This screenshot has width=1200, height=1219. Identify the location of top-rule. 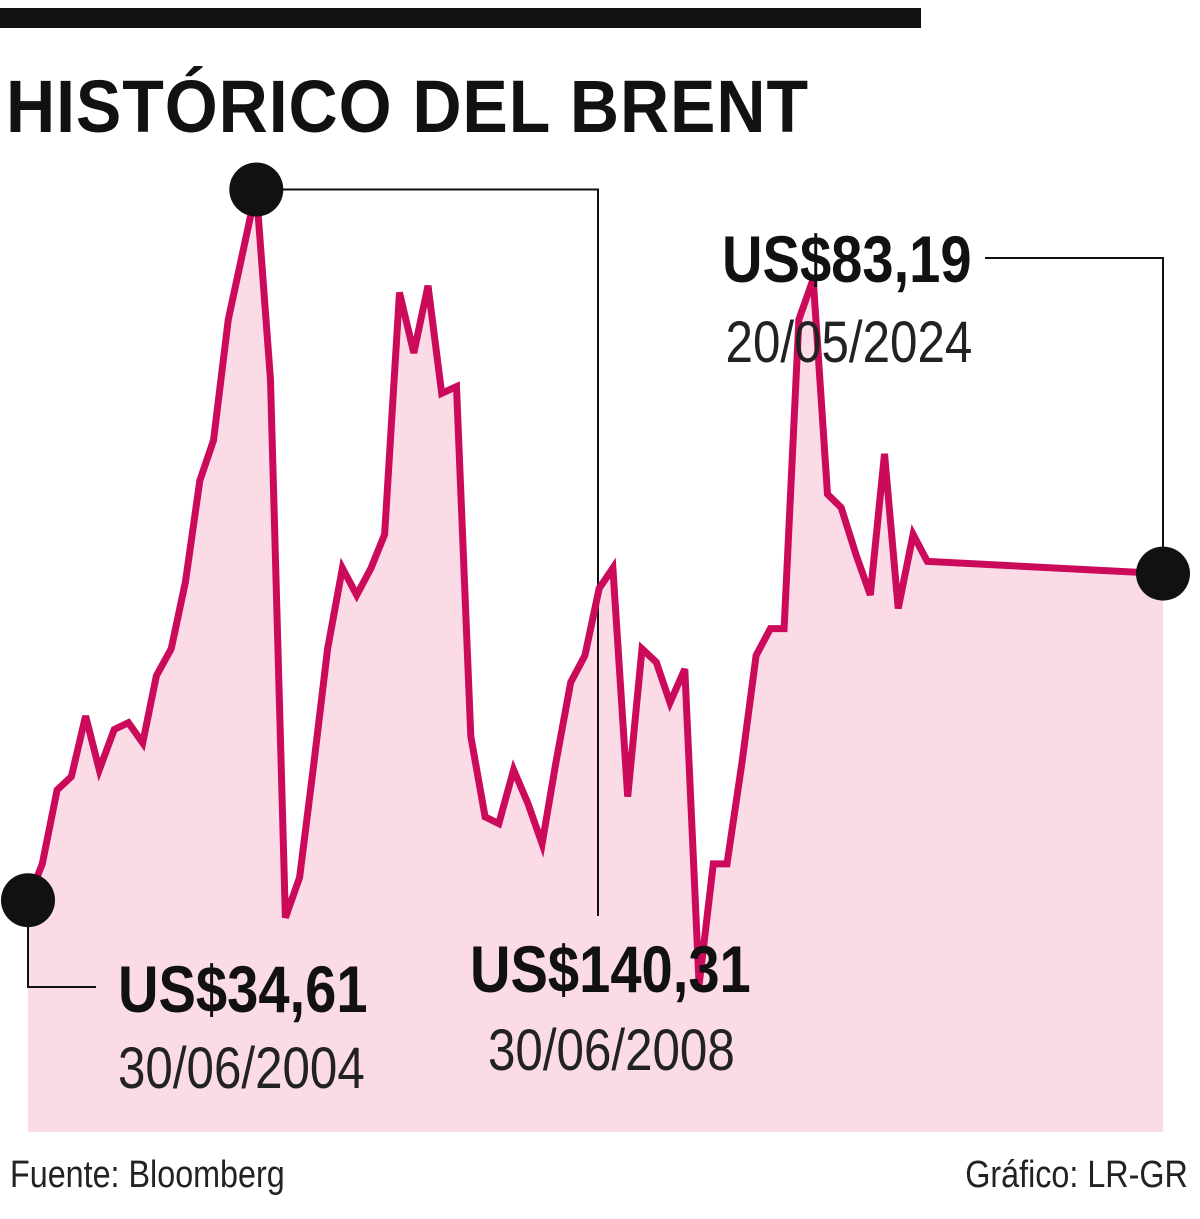
(460, 18).